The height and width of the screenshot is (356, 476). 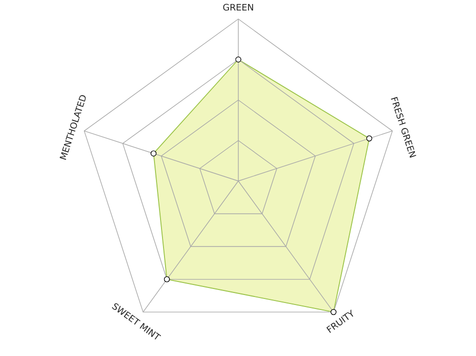 I want to click on spoke-label: FRESH GREEN, so click(x=403, y=127).